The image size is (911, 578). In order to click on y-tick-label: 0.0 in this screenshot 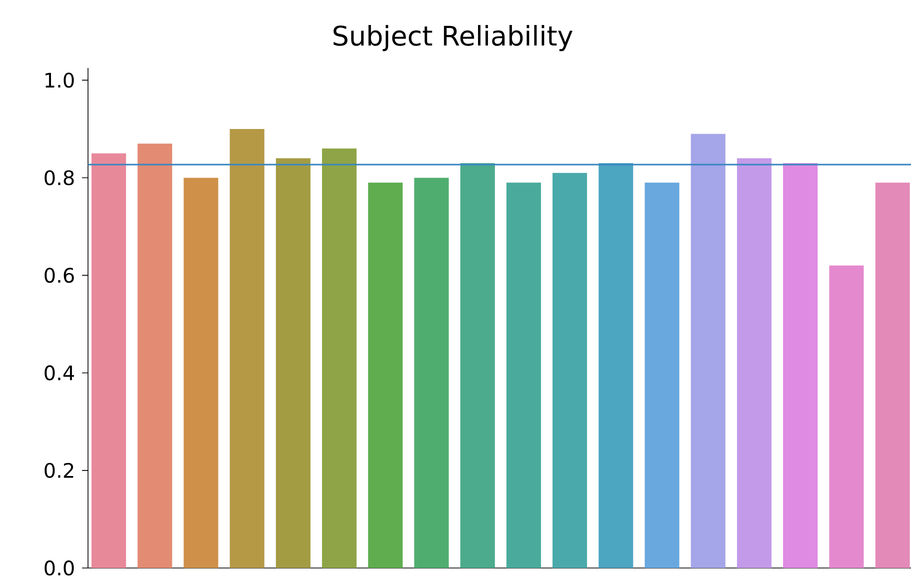, I will do `click(59, 568)`.